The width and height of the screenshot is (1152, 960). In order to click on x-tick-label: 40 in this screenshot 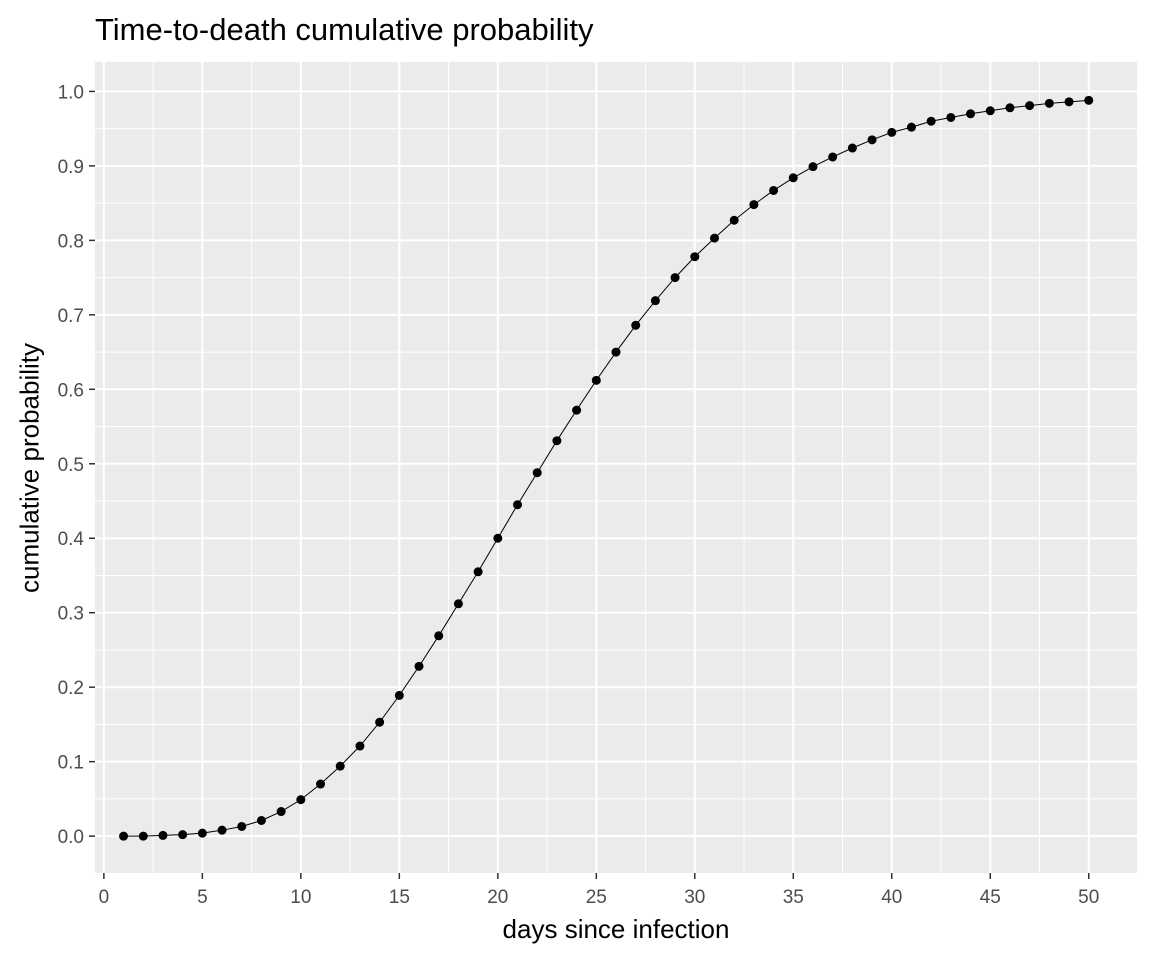, I will do `click(891, 897)`.